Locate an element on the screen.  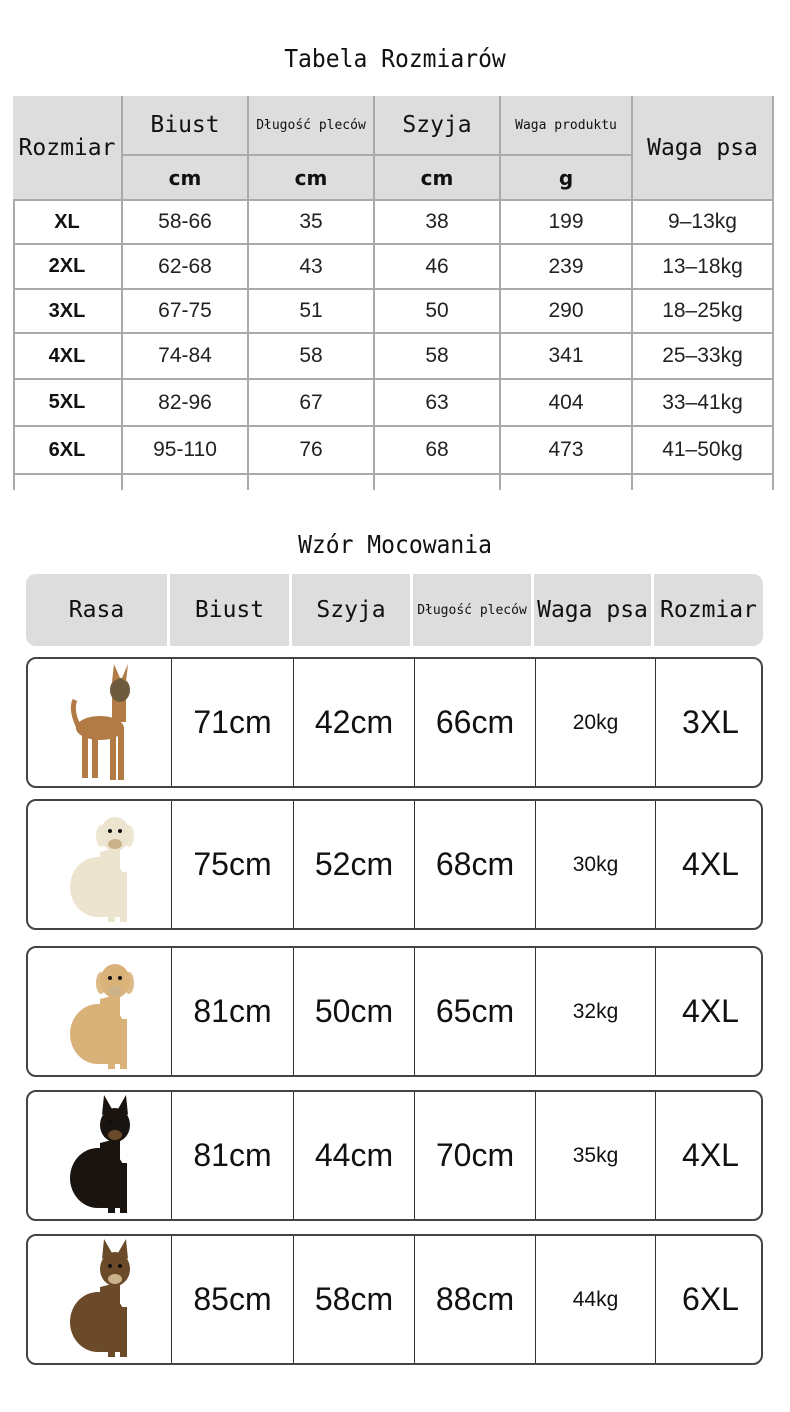
table-cell: 46 is located at coordinates (438, 267).